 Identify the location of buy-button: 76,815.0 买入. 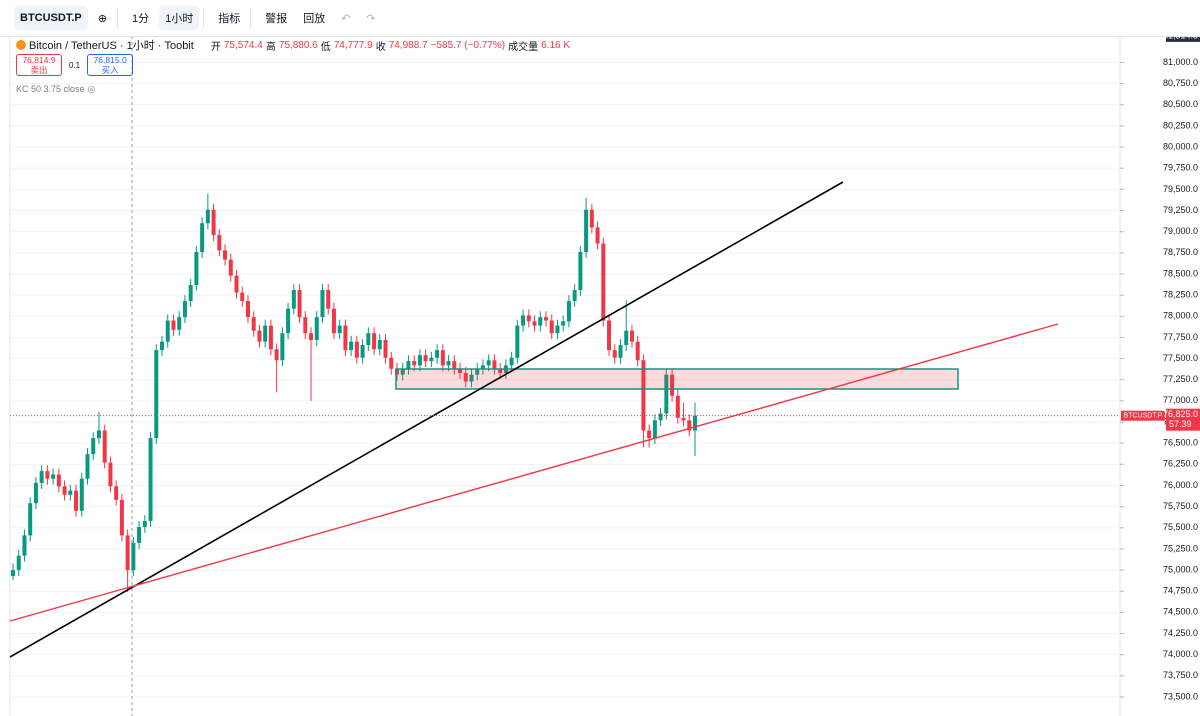
(110, 65).